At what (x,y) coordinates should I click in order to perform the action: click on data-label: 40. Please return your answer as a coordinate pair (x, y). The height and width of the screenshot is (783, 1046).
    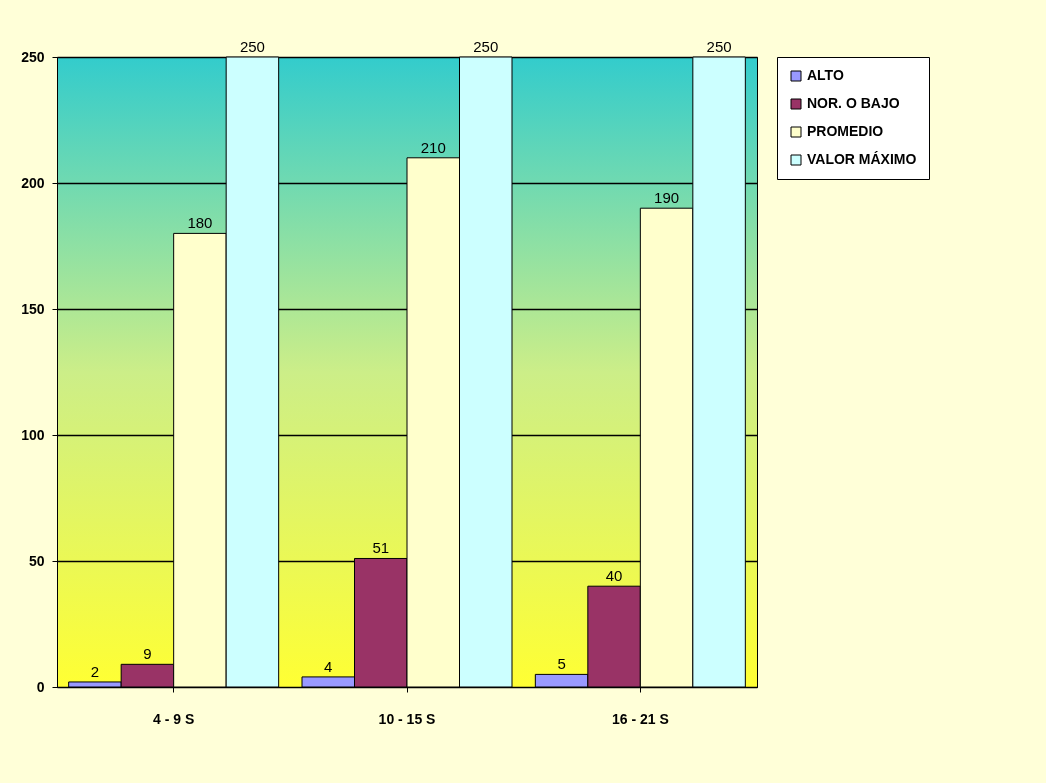
    Looking at the image, I should click on (614, 576).